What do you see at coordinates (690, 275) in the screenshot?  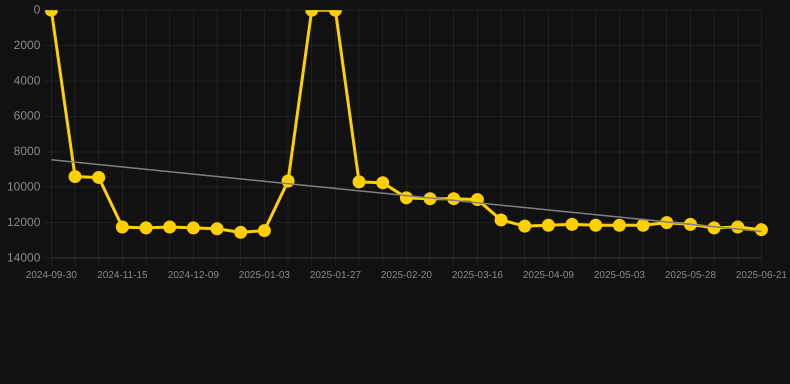 I see `x-tick-label: 2025-05-28` at bounding box center [690, 275].